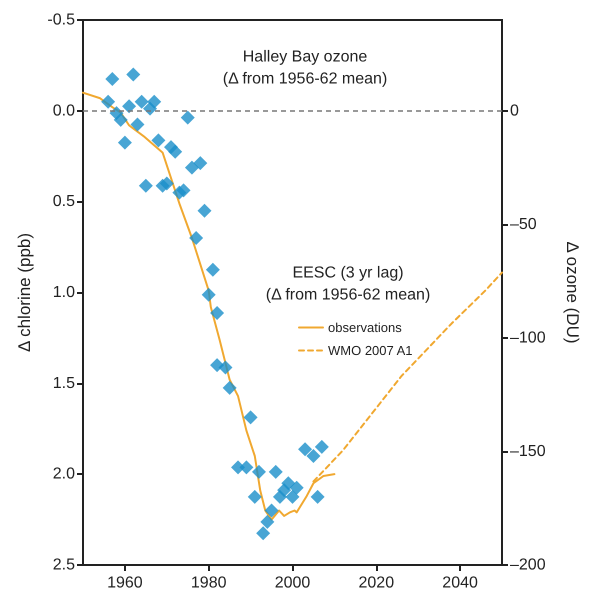 Image resolution: width=589 pixels, height=594 pixels. I want to click on x-tick-label: 2040, so click(460, 583).